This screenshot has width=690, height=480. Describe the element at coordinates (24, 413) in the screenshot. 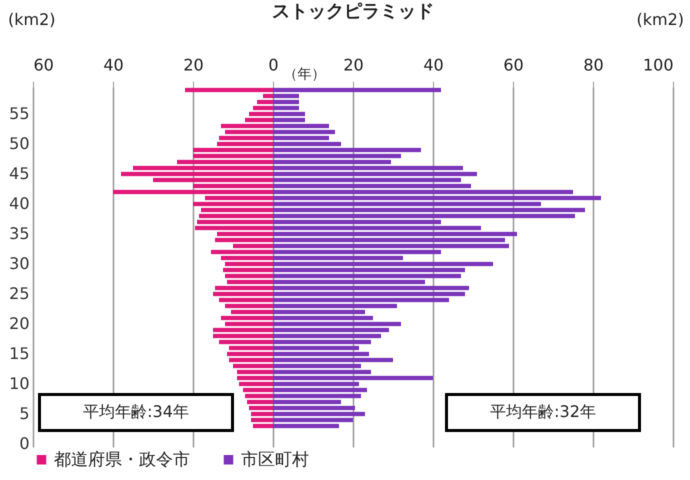

I see `y-tick-label: 5` at that location.